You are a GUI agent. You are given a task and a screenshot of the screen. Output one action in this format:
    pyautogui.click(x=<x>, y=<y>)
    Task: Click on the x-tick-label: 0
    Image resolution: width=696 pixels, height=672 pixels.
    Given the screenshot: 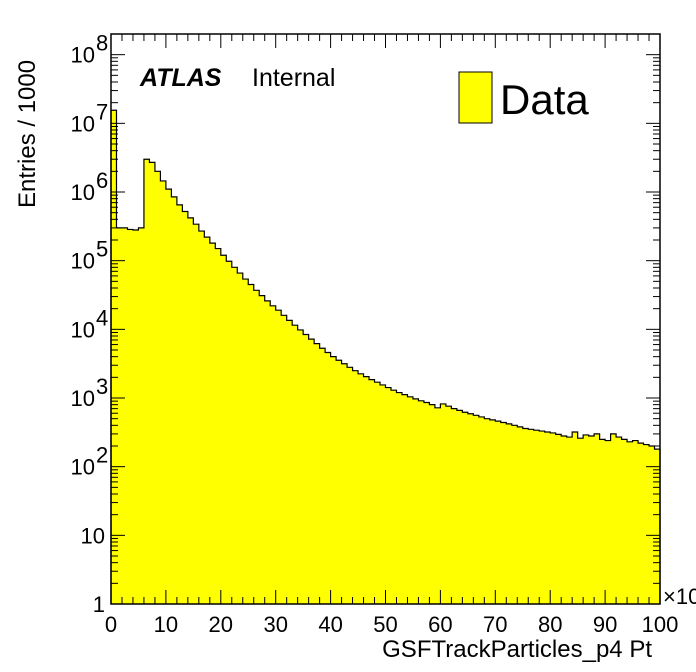 What is the action you would take?
    pyautogui.click(x=111, y=624)
    